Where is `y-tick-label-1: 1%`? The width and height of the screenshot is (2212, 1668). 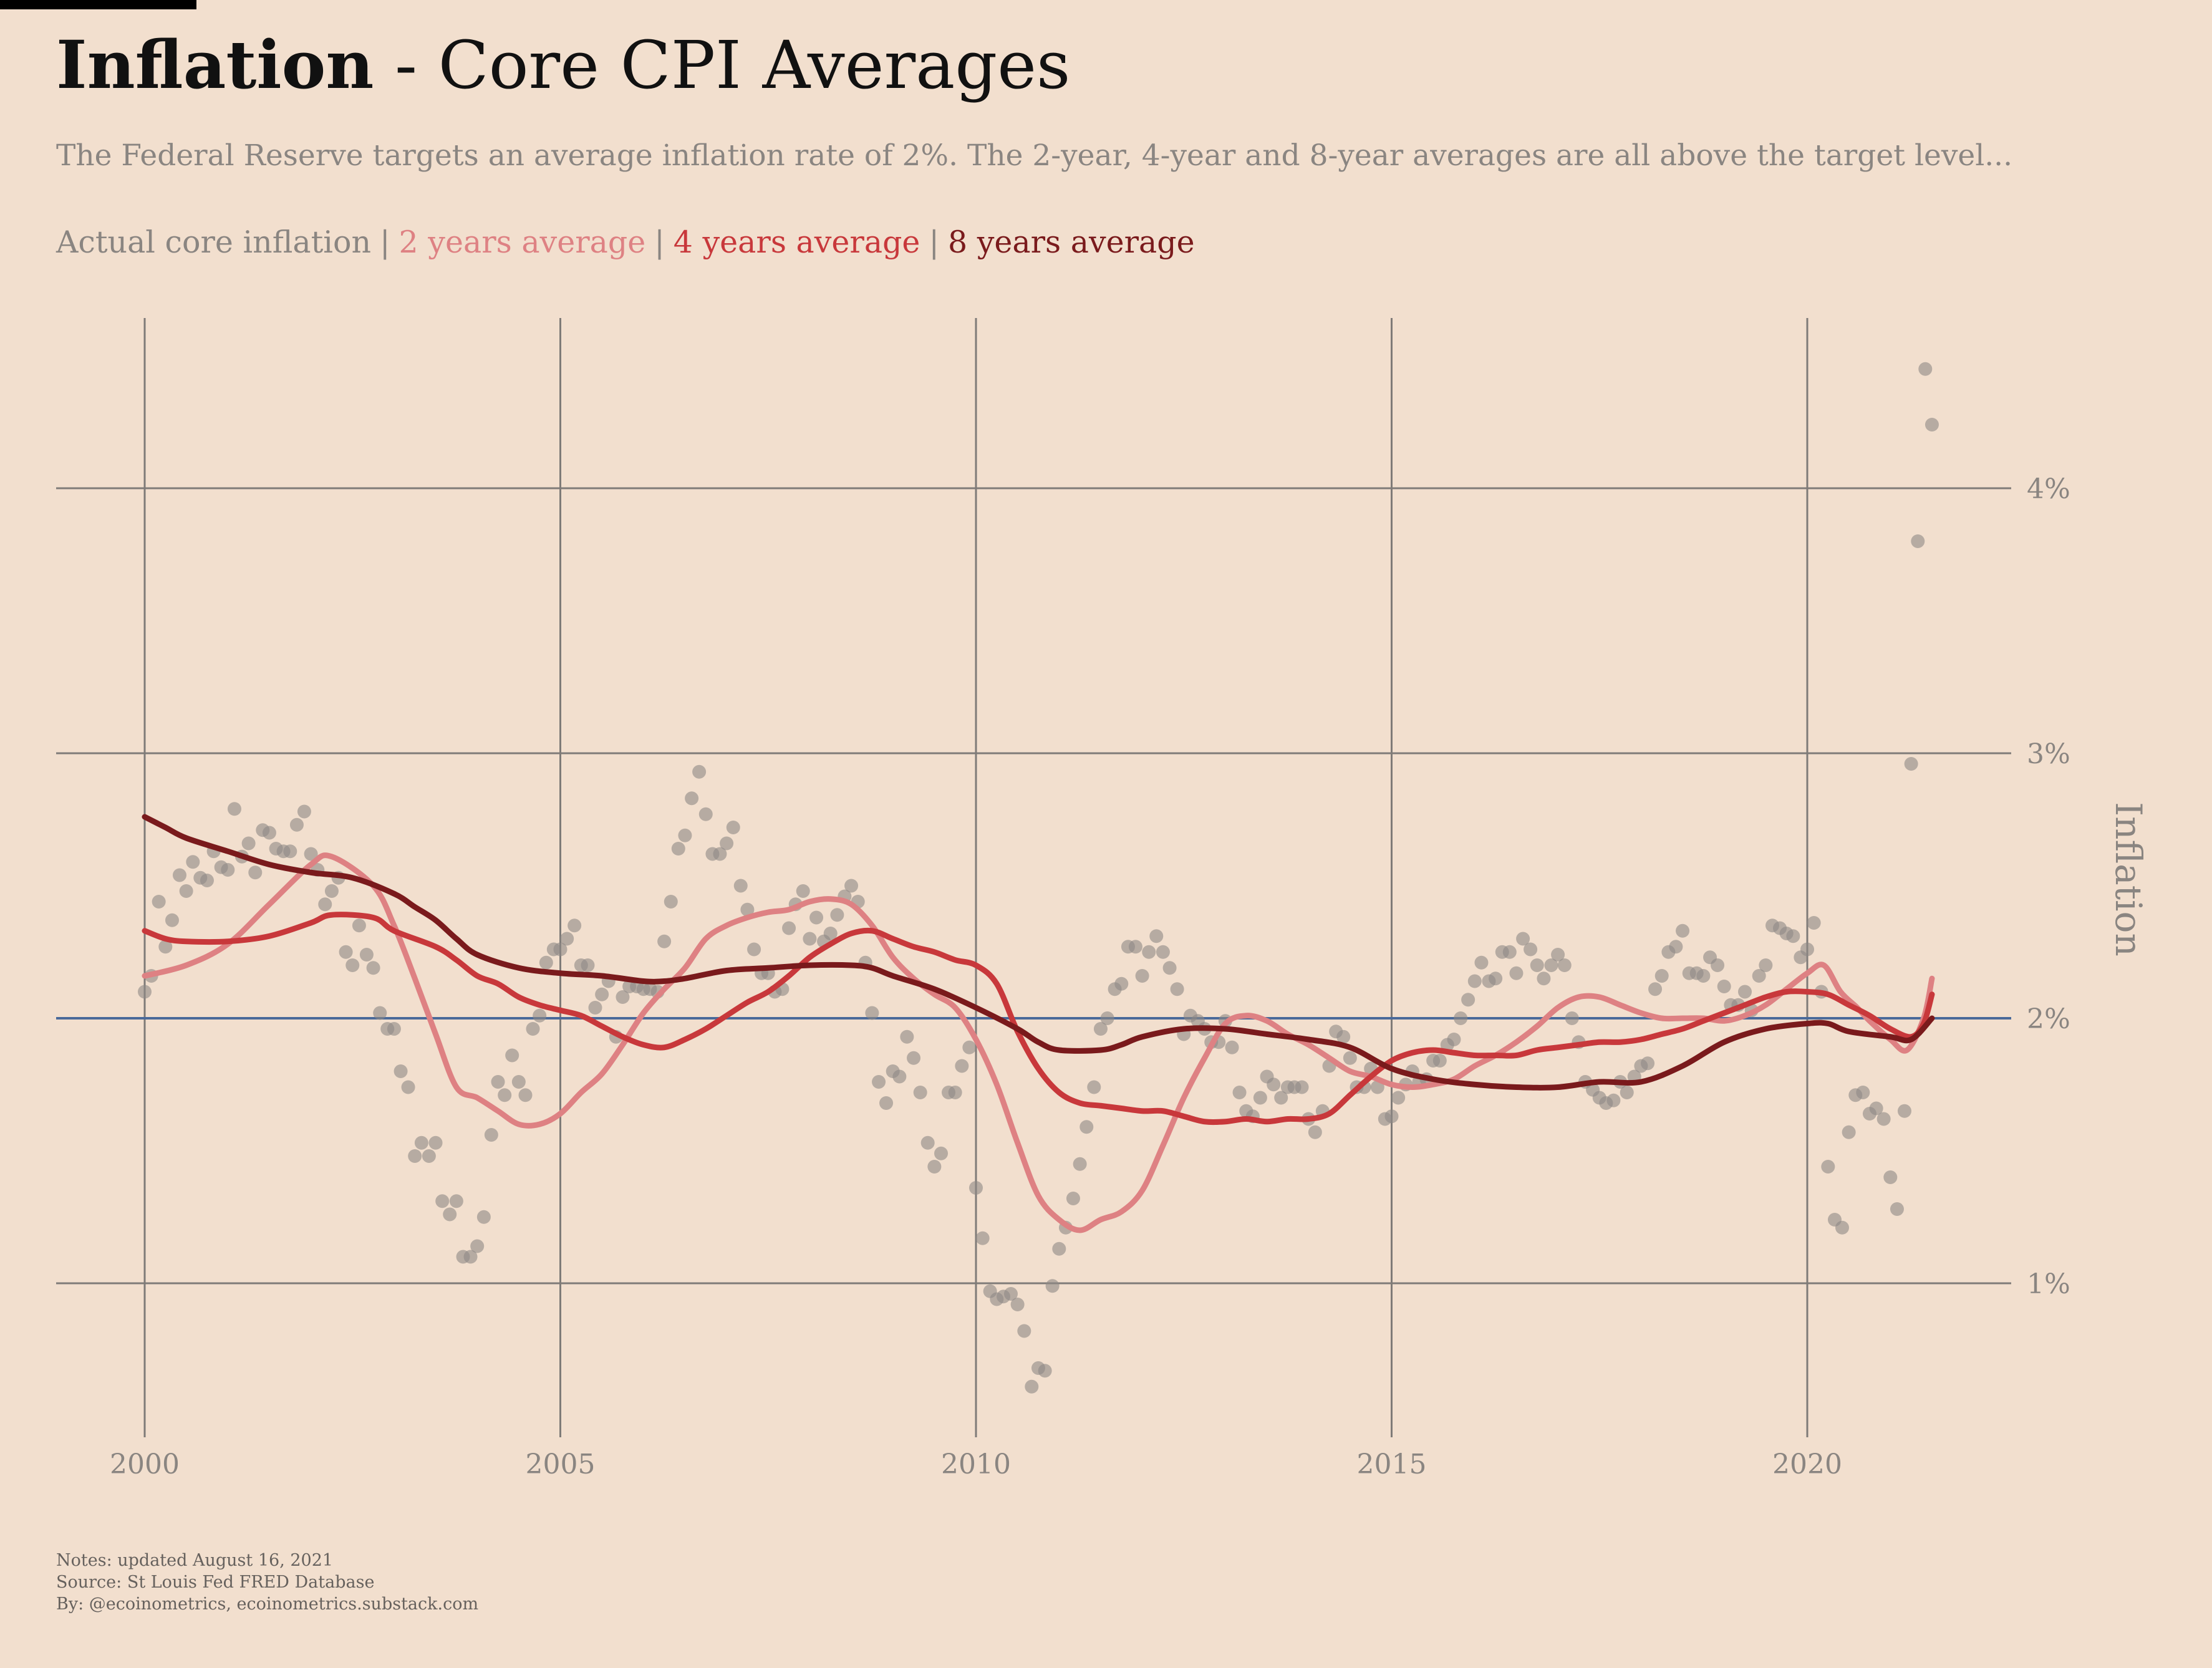 y-tick-label-1: 1% is located at coordinates (2048, 1284).